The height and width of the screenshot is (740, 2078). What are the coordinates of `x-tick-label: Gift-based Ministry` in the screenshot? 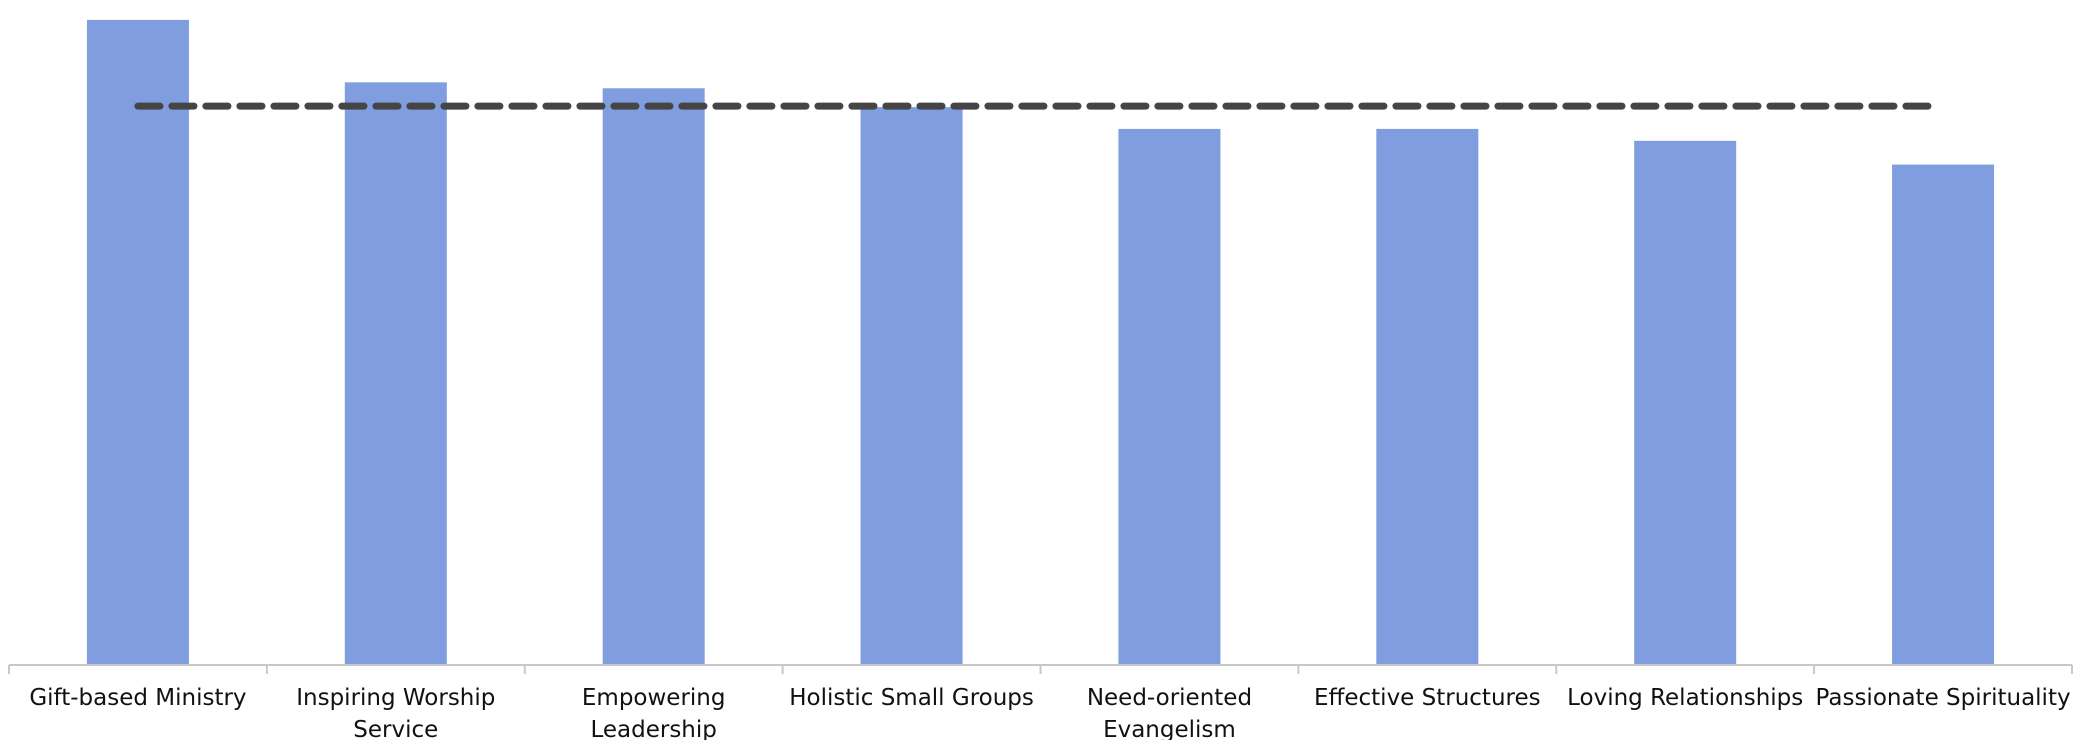 It's located at (137, 698).